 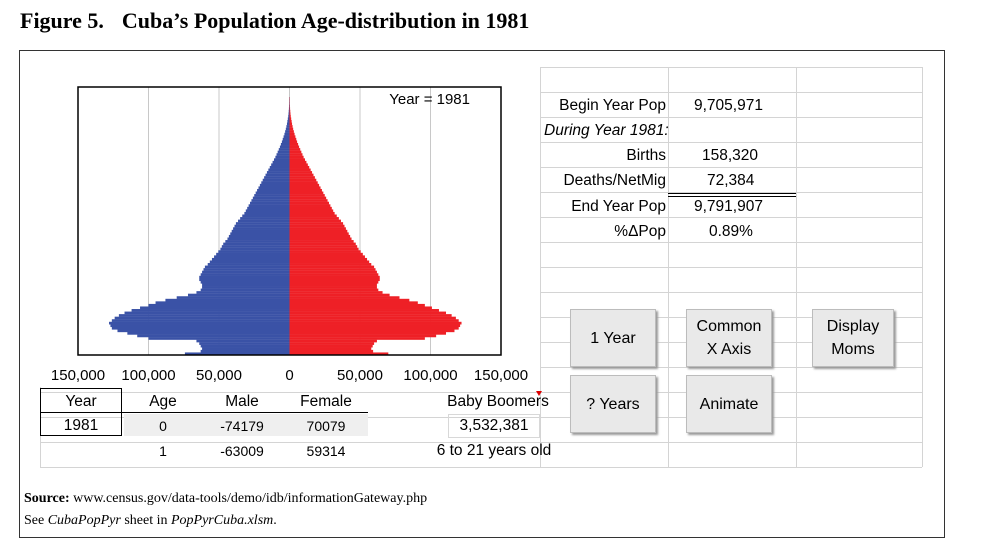 What do you see at coordinates (853, 338) in the screenshot?
I see `display-moms-button: Display Moms` at bounding box center [853, 338].